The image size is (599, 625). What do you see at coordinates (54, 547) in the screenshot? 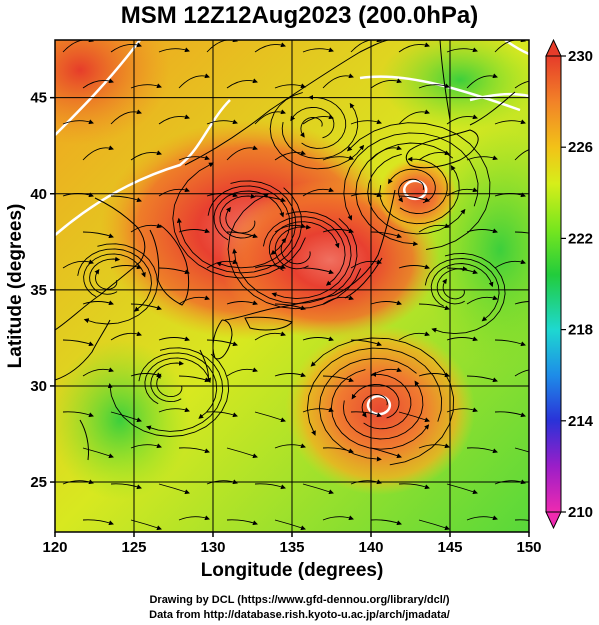
I see `x-tick-label: 120` at bounding box center [54, 547].